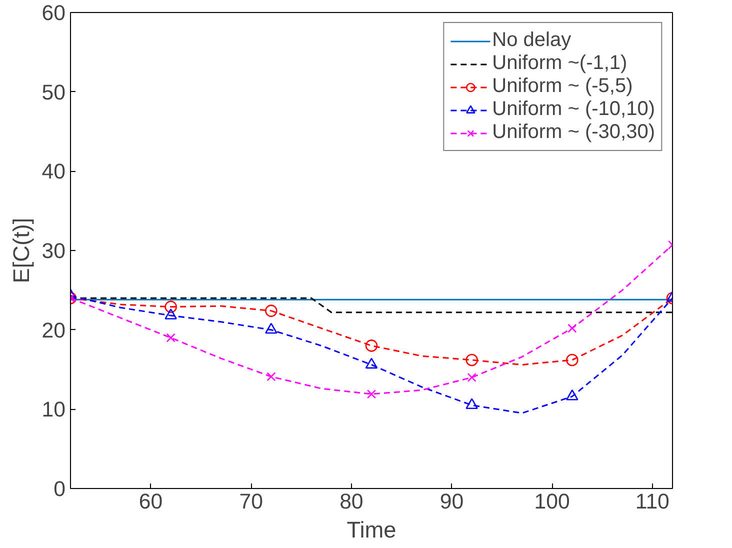 The width and height of the screenshot is (732, 548). I want to click on legend-label: Uniform ~(-1,1), so click(560, 63).